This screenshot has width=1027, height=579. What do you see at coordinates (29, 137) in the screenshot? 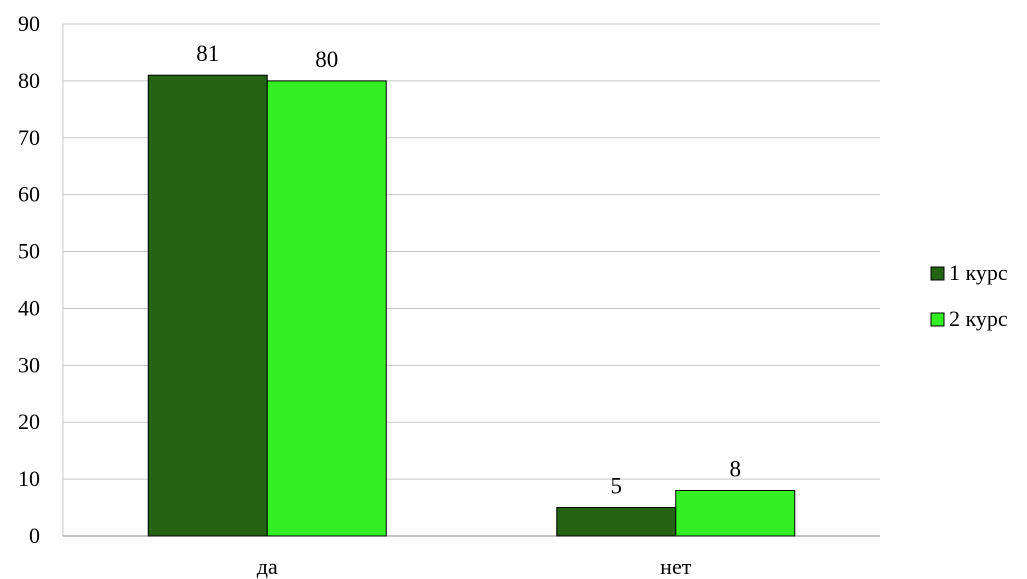
I see `y-tick-label: 70` at bounding box center [29, 137].